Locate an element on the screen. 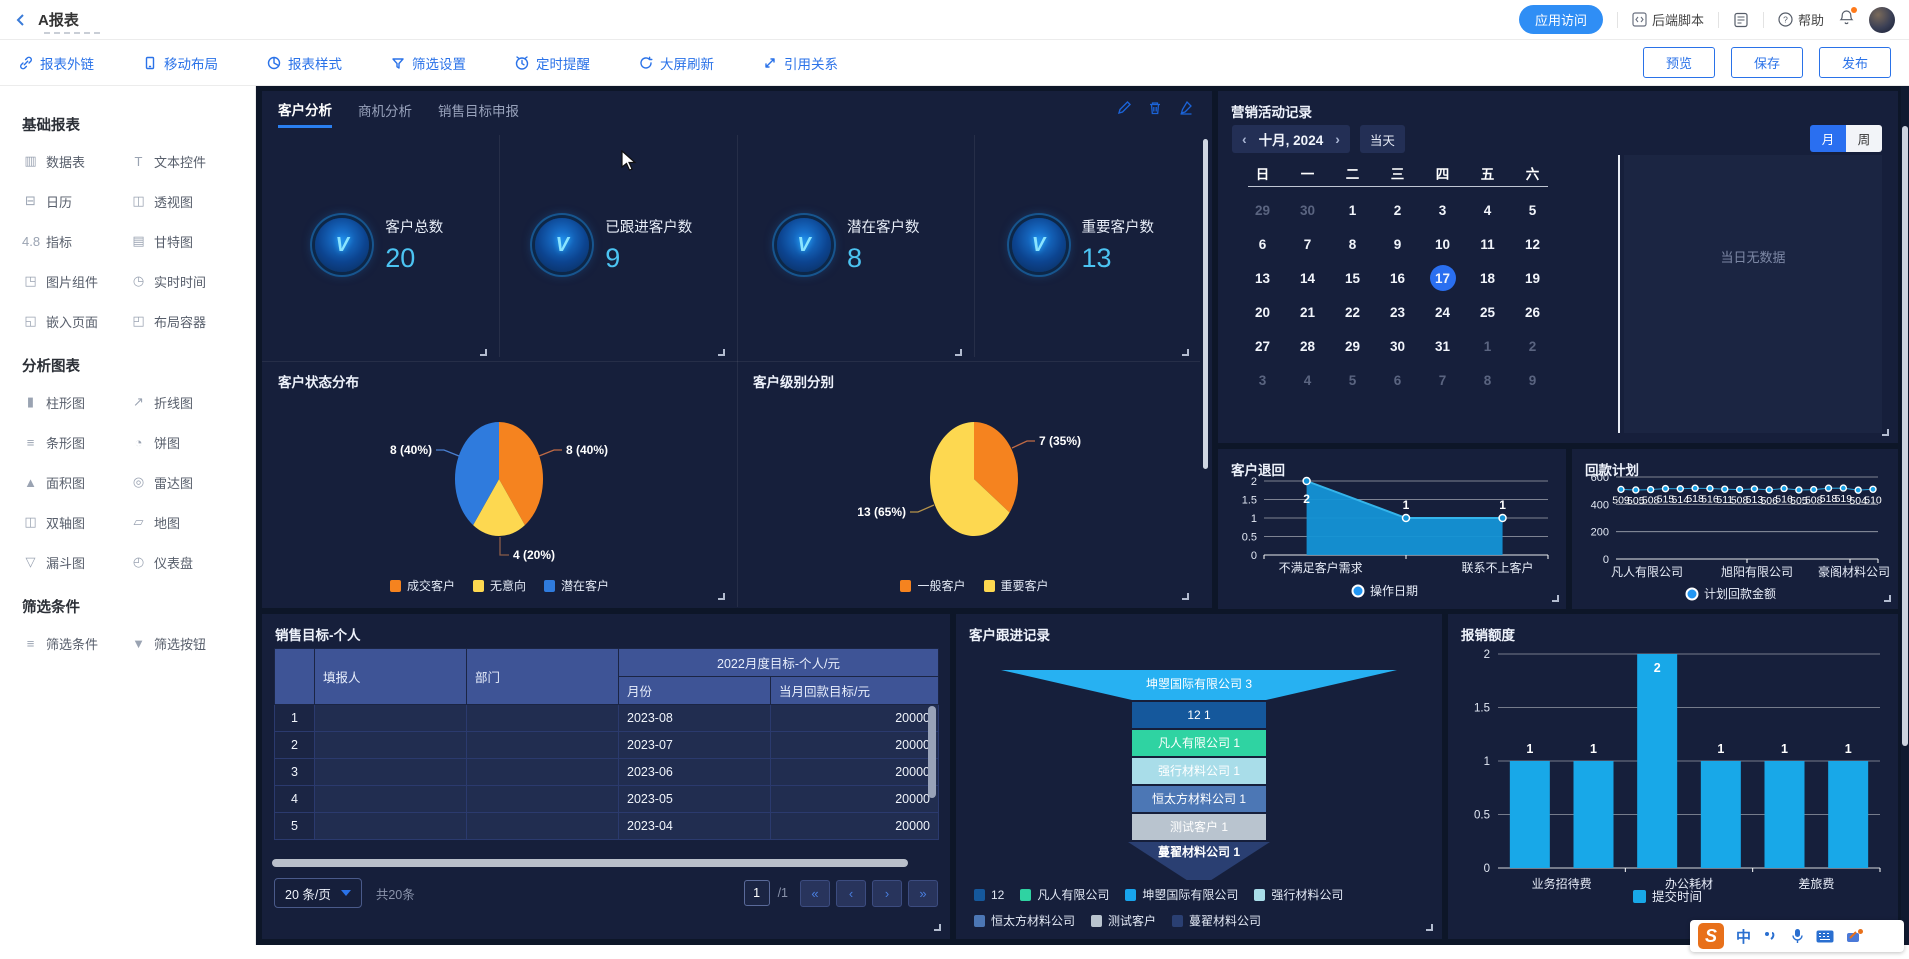 Image resolution: width=1909 pixels, height=959 pixels. calendar-day-19: 19 is located at coordinates (1532, 278).